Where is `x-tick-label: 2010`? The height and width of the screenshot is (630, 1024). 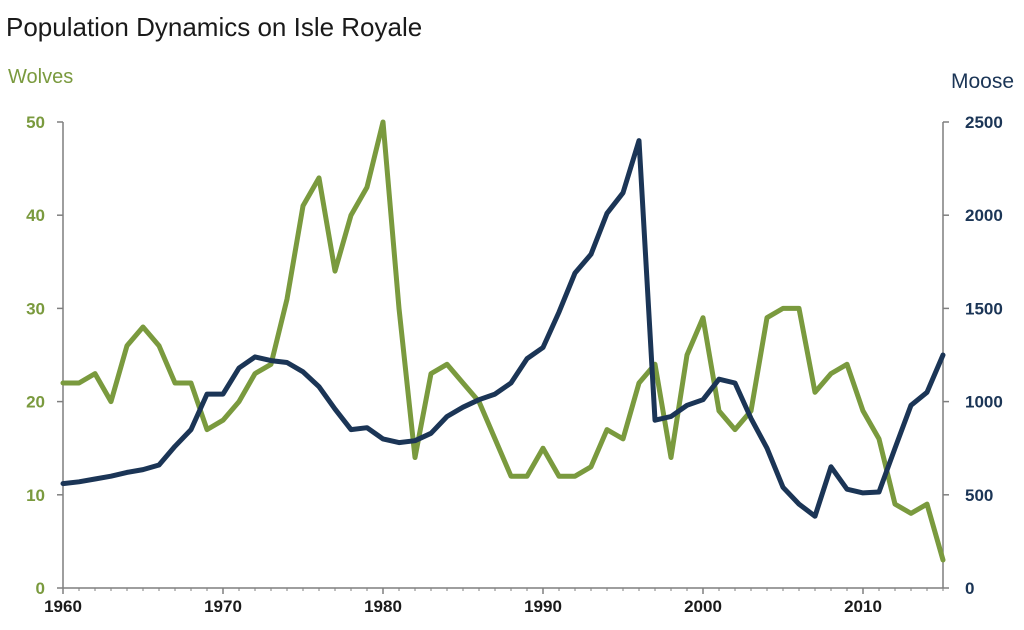 x-tick-label: 2010 is located at coordinates (863, 606).